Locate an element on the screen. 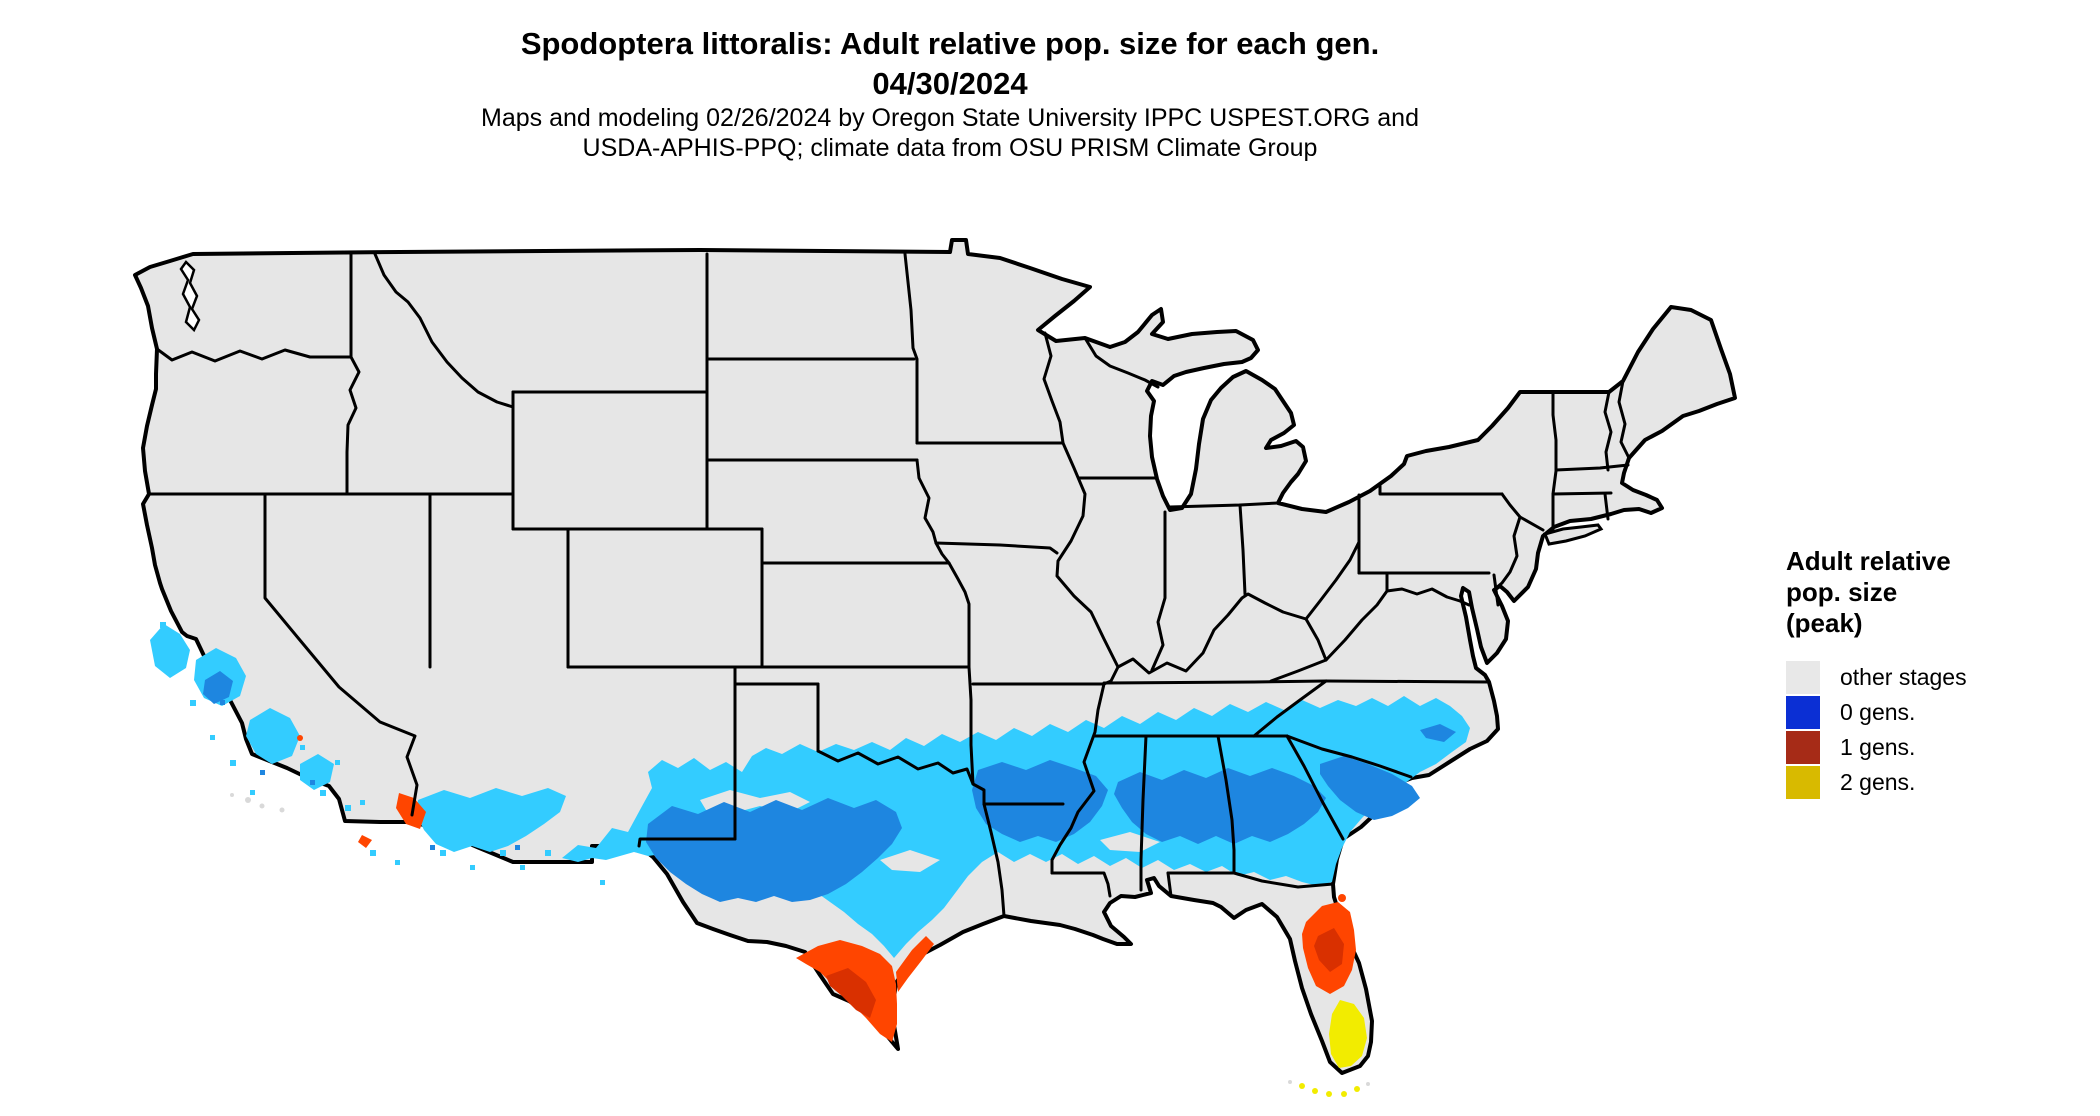  gen2-band is located at coordinates (1329, 1048).